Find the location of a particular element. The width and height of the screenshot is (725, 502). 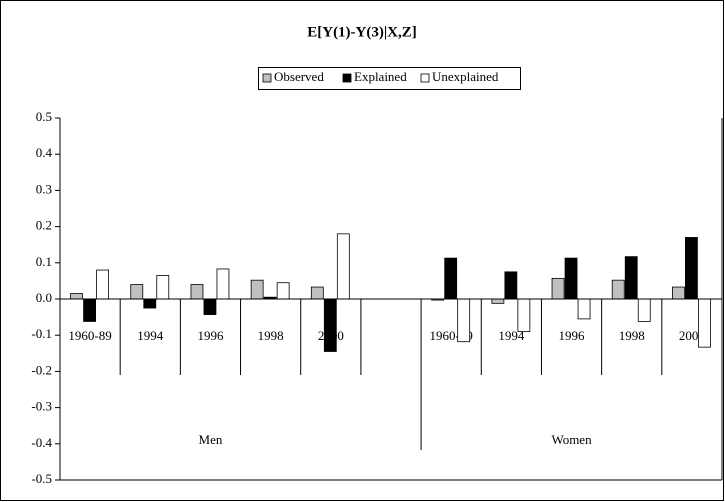

group-label: Women is located at coordinates (571, 439).